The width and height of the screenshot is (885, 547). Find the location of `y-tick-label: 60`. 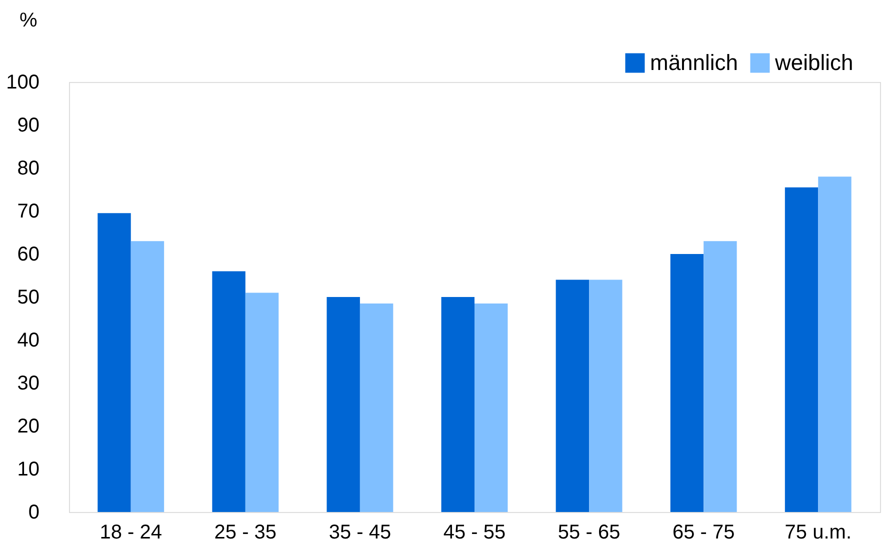

y-tick-label: 60 is located at coordinates (28, 255).